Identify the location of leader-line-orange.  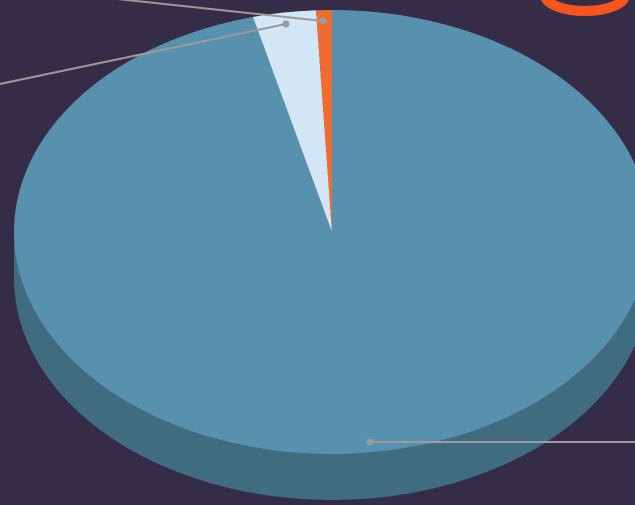
(220, 11).